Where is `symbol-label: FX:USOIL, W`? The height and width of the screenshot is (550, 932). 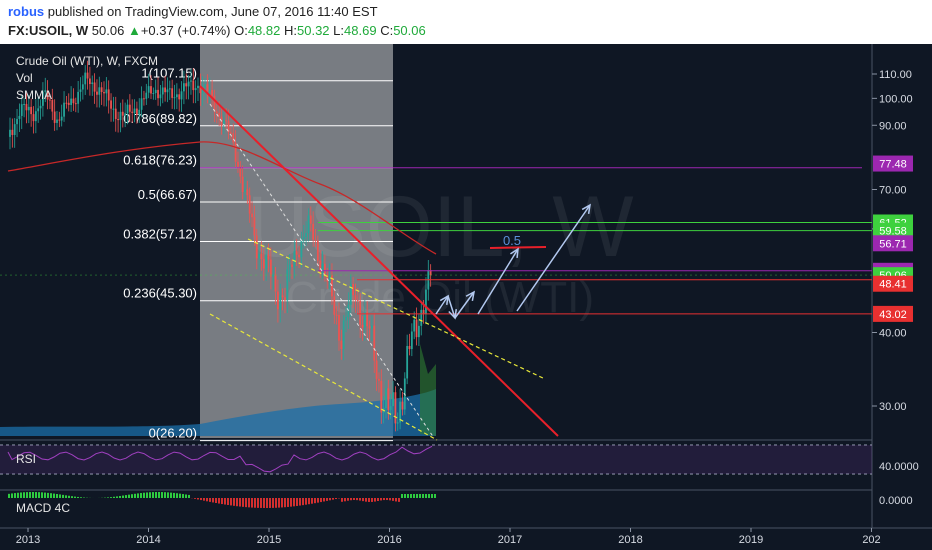
symbol-label: FX:USOIL, W is located at coordinates (48, 30).